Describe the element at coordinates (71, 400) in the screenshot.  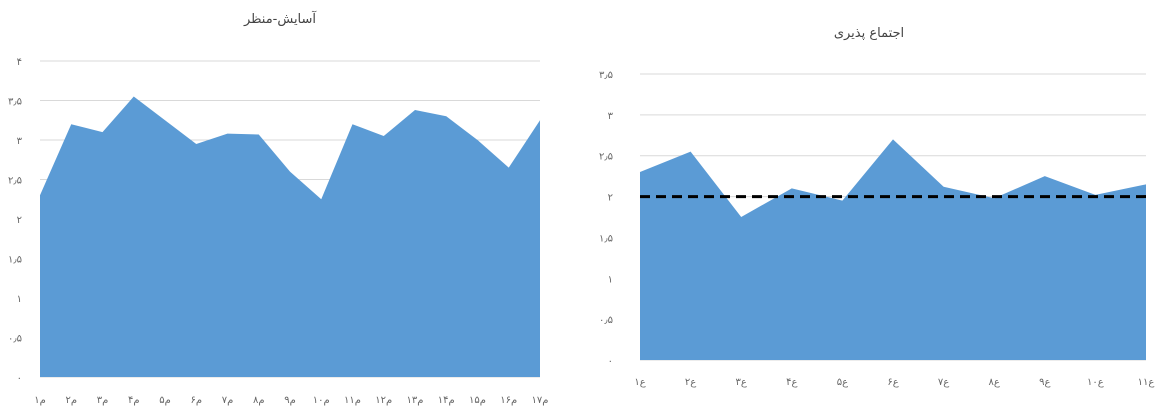
I see `x-tick-label: ۲م` at that location.